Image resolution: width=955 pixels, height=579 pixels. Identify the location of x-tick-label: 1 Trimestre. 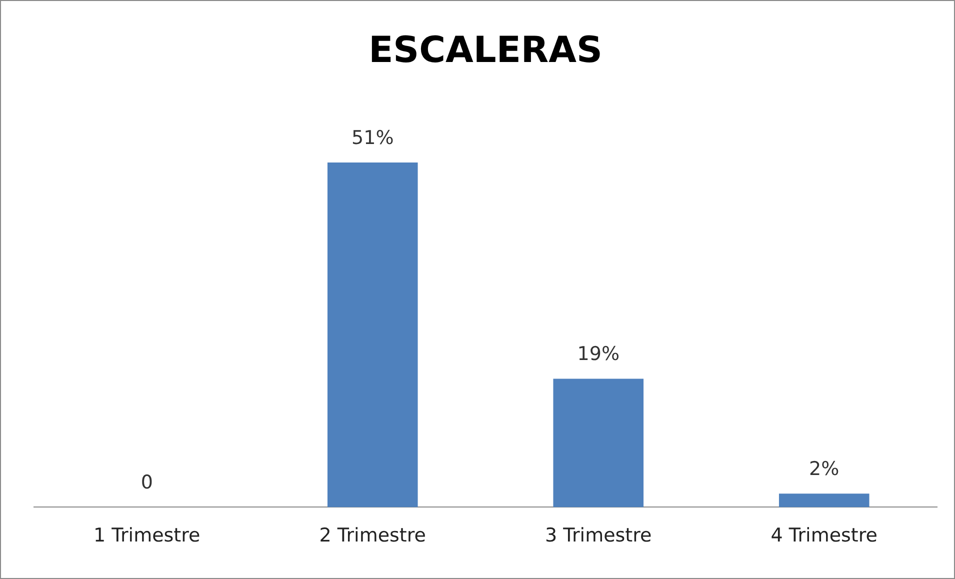
(147, 535).